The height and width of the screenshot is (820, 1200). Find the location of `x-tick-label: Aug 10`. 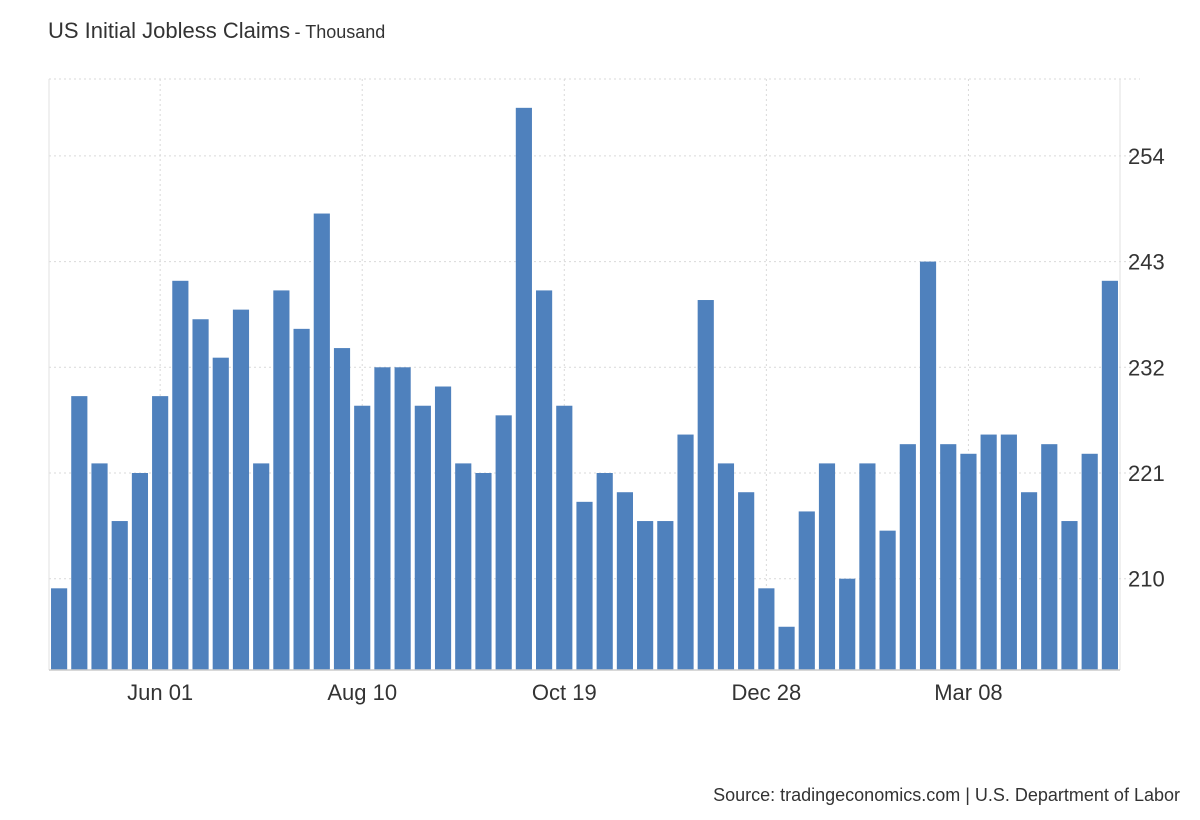

x-tick-label: Aug 10 is located at coordinates (362, 692).